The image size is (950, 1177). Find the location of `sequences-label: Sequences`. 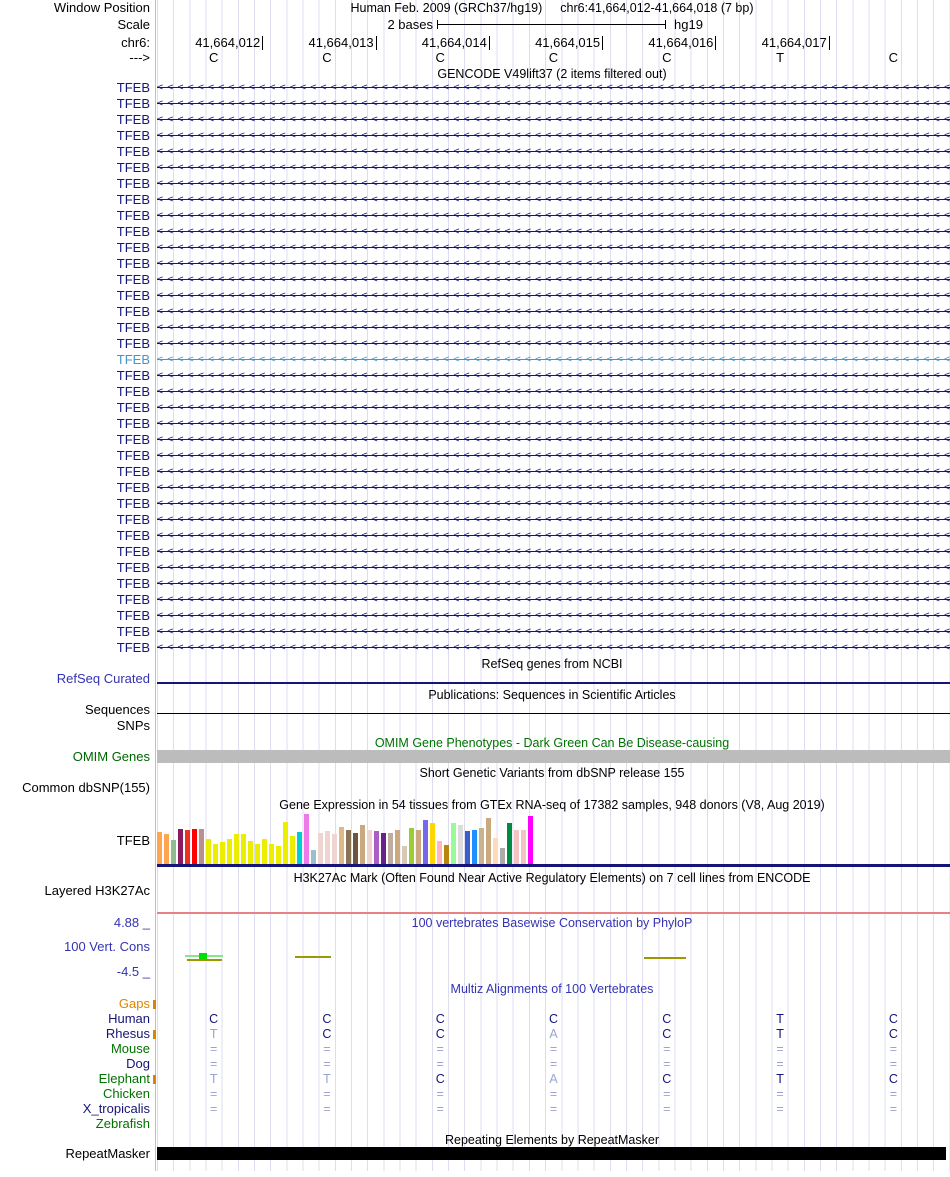

sequences-label: Sequences is located at coordinates (117, 709).